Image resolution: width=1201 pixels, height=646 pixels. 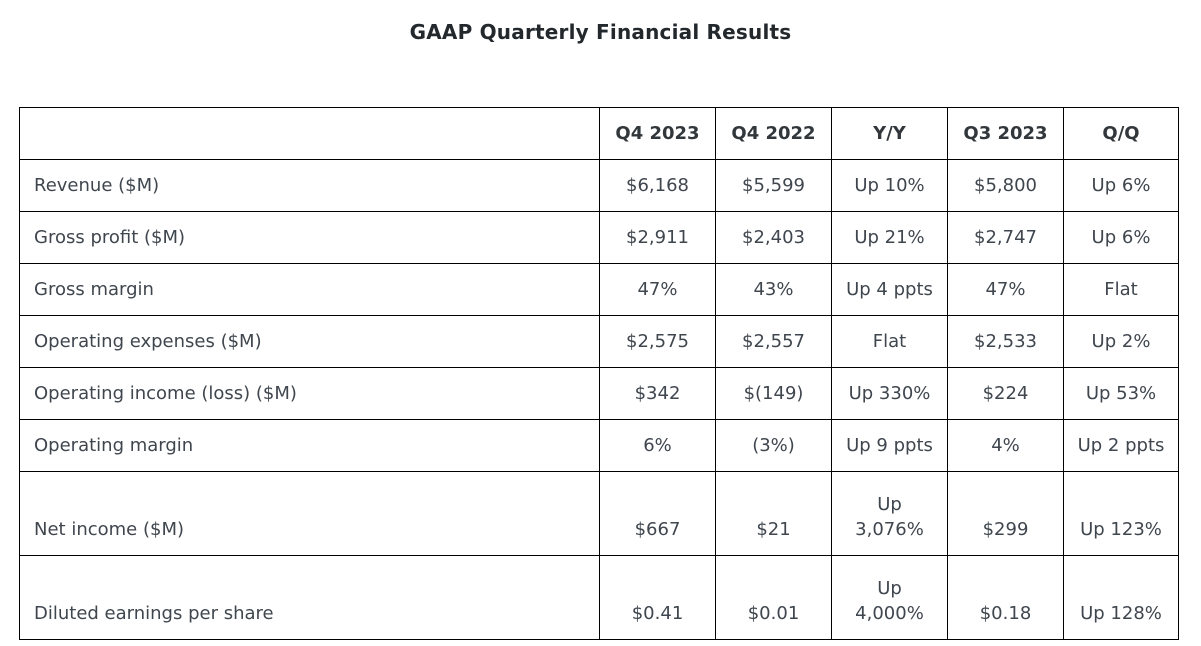 What do you see at coordinates (889, 133) in the screenshot?
I see `column-header-yy: Y/Y` at bounding box center [889, 133].